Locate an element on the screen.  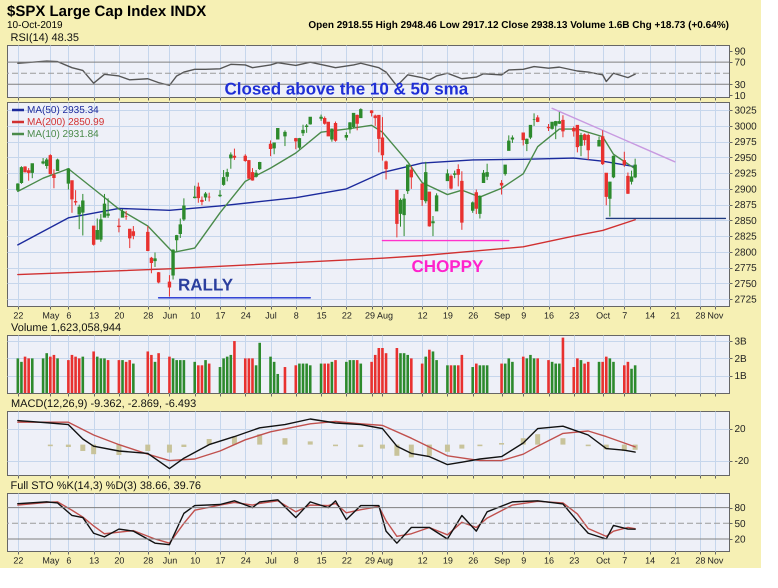
line-series is located at coordinates (326, 247).